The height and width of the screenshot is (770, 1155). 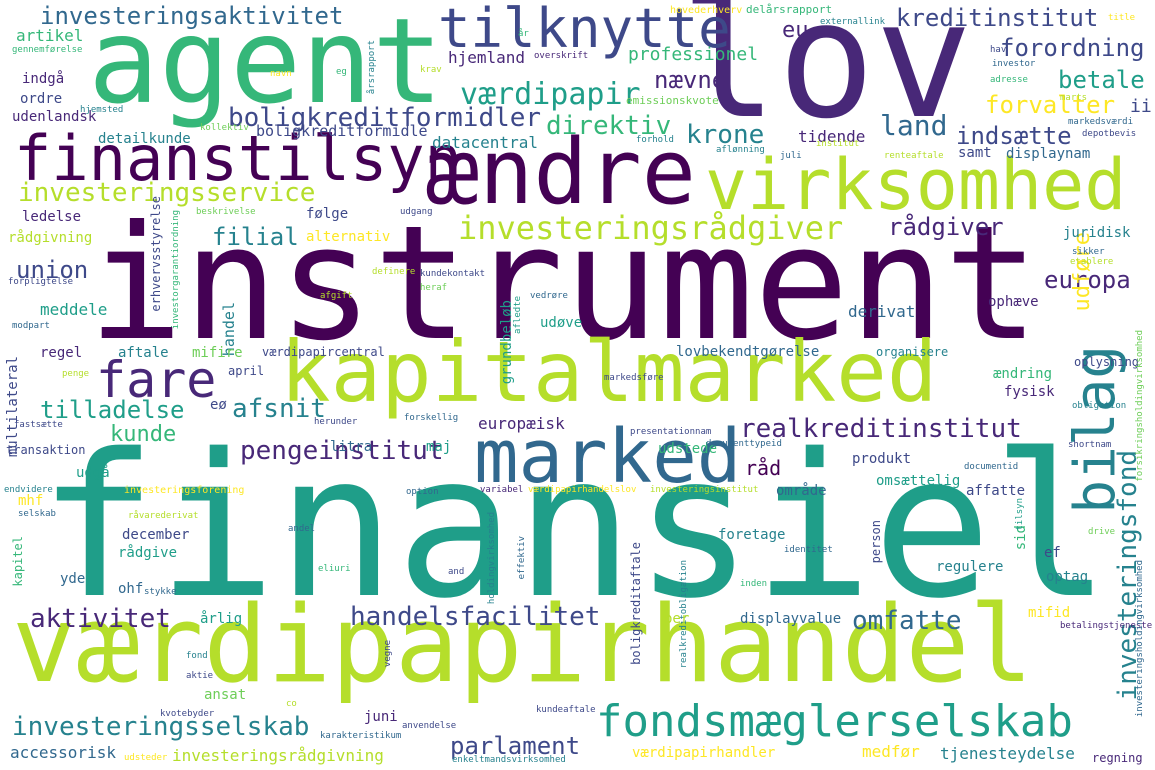 What do you see at coordinates (429, 726) in the screenshot?
I see `word-anvendelse: anvendelse` at bounding box center [429, 726].